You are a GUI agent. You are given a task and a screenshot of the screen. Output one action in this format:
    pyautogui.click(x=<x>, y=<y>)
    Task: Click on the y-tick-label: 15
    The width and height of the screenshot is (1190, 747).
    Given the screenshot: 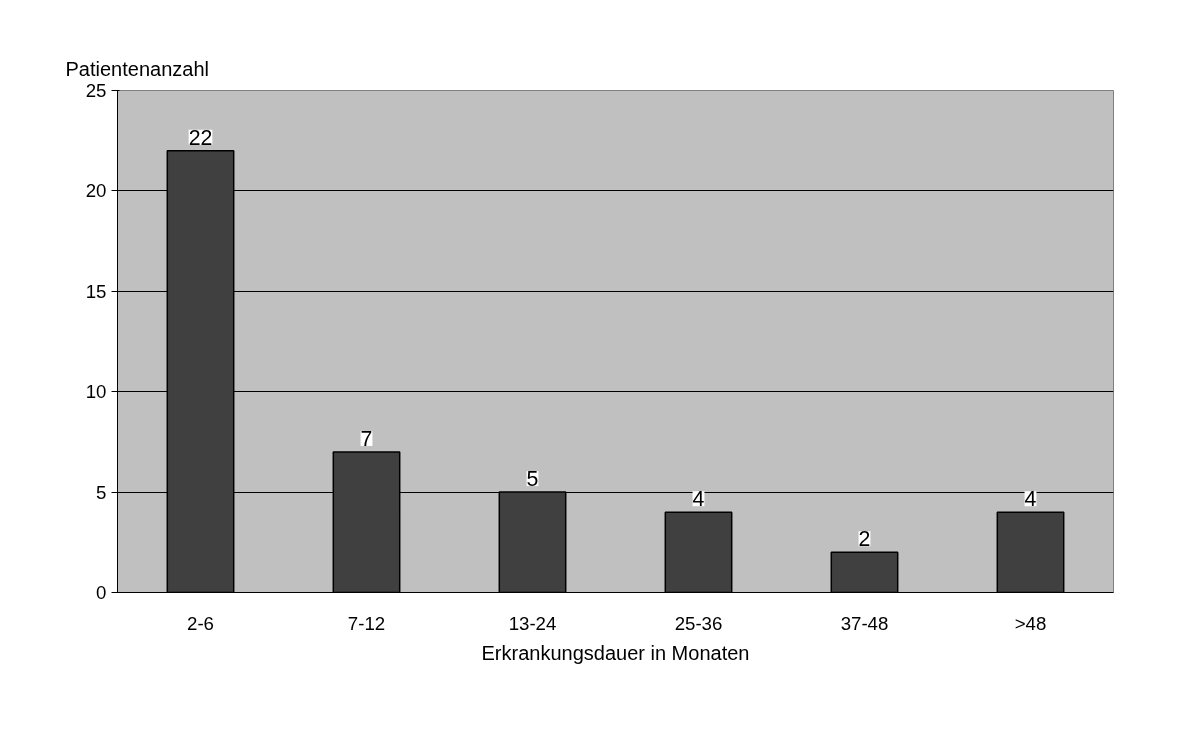 What is the action you would take?
    pyautogui.click(x=96, y=291)
    